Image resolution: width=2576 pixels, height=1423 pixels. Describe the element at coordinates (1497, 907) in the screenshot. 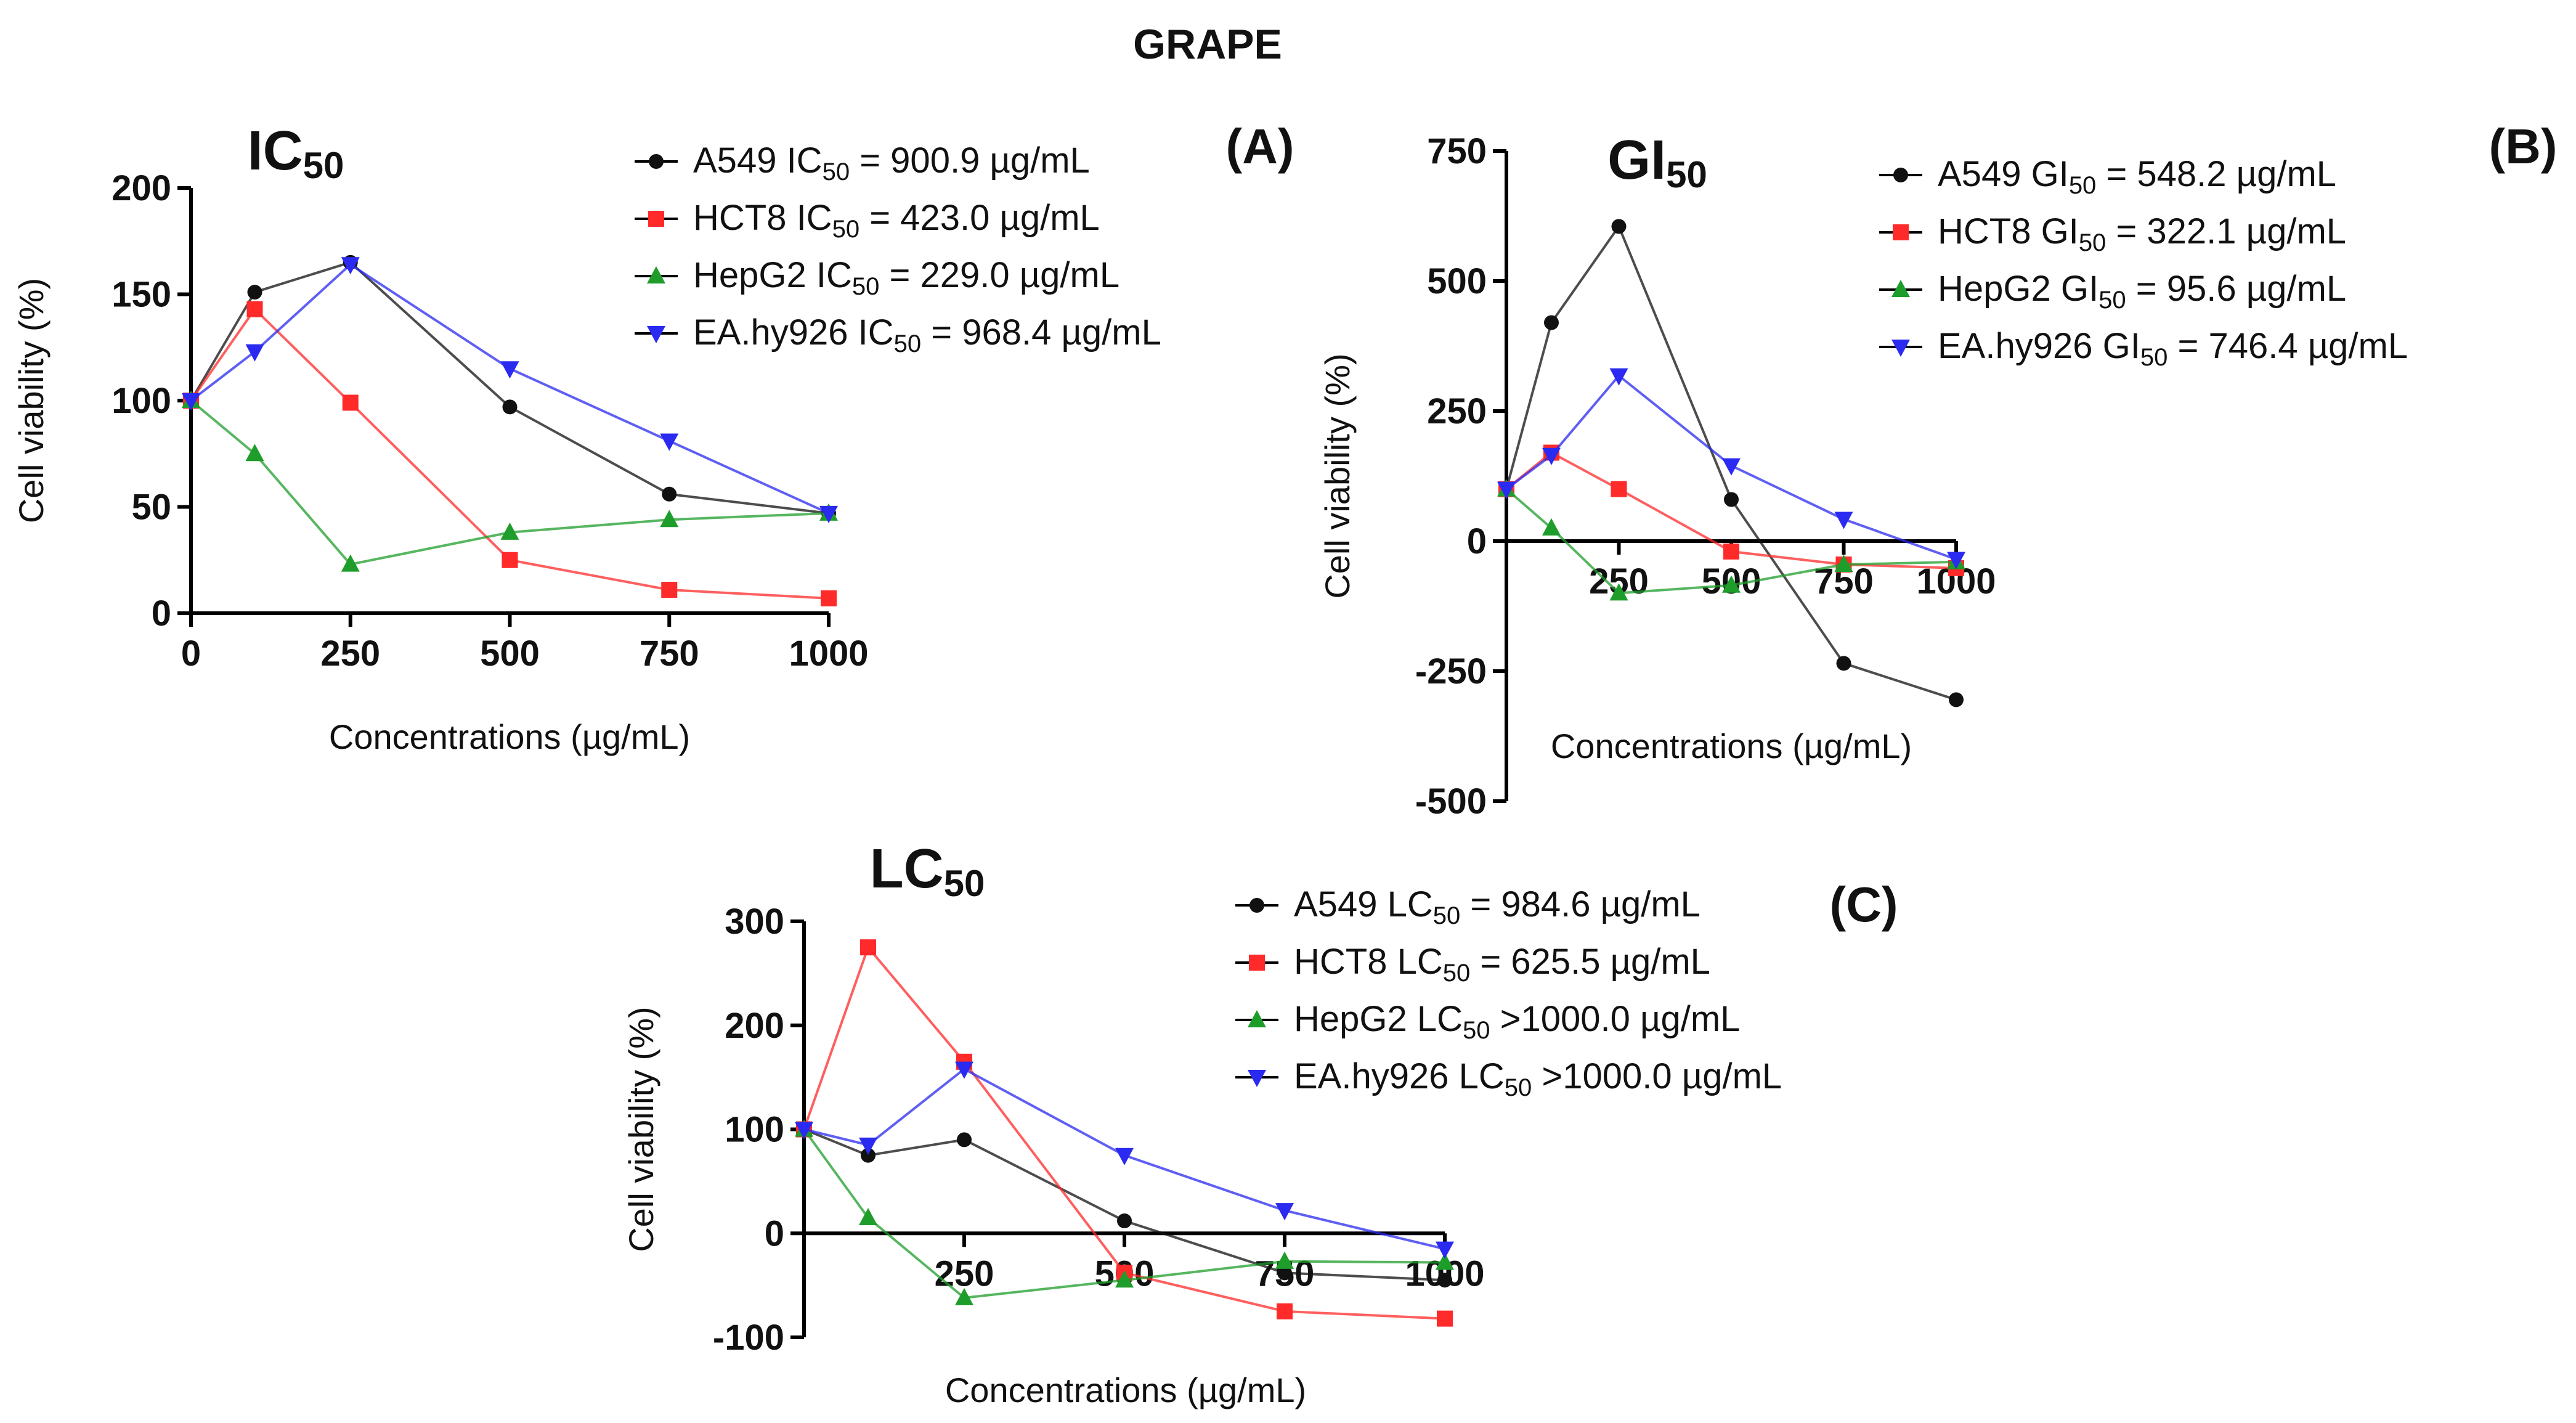

I see `legend-label: A549 LC50 = 984.6 µg/mL` at that location.